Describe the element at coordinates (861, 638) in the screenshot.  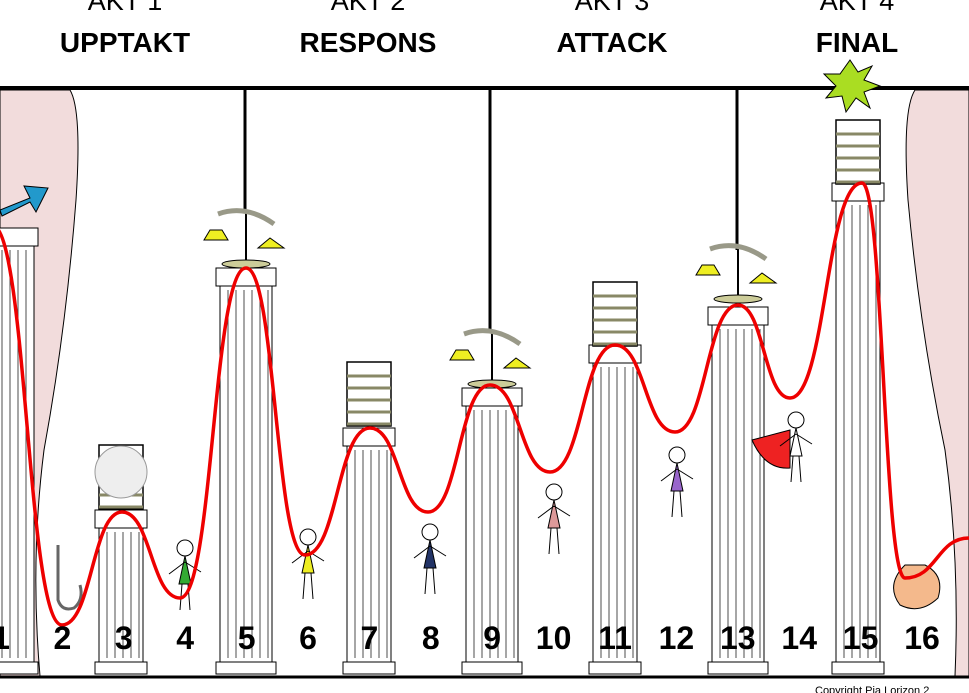
I see `step-number: 15` at that location.